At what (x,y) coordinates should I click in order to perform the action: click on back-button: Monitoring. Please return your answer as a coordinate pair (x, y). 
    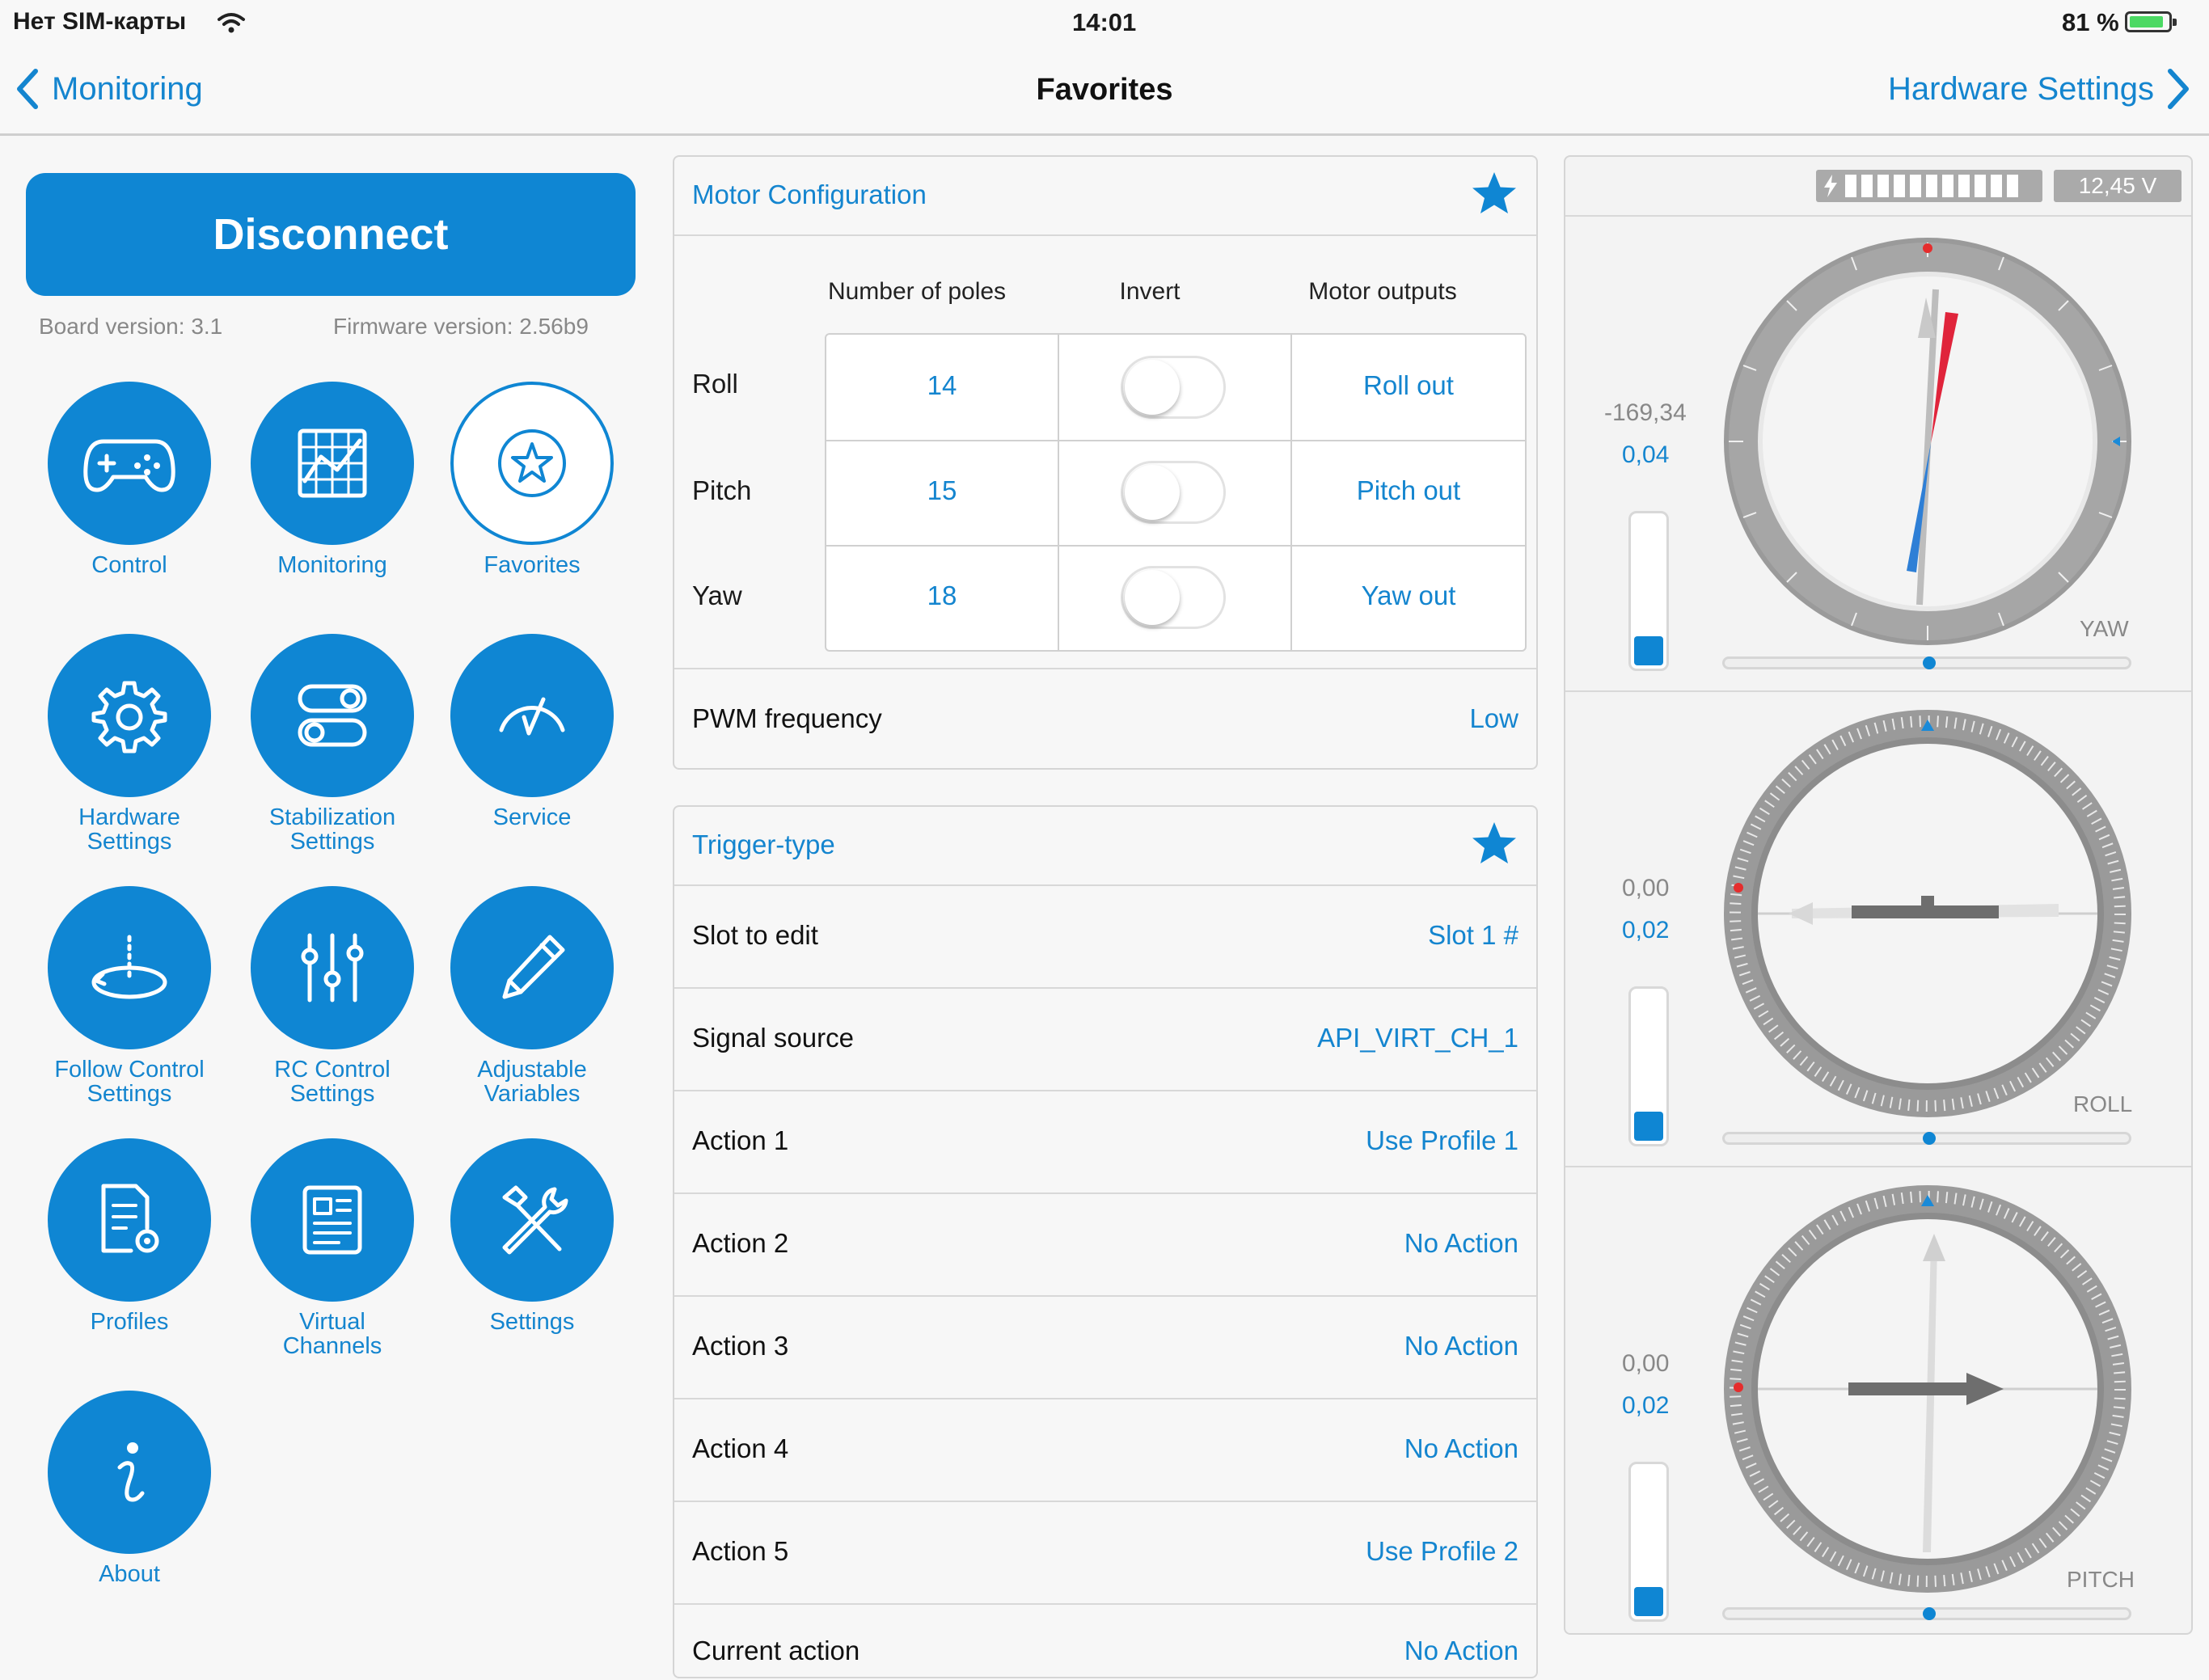
    Looking at the image, I should click on (109, 89).